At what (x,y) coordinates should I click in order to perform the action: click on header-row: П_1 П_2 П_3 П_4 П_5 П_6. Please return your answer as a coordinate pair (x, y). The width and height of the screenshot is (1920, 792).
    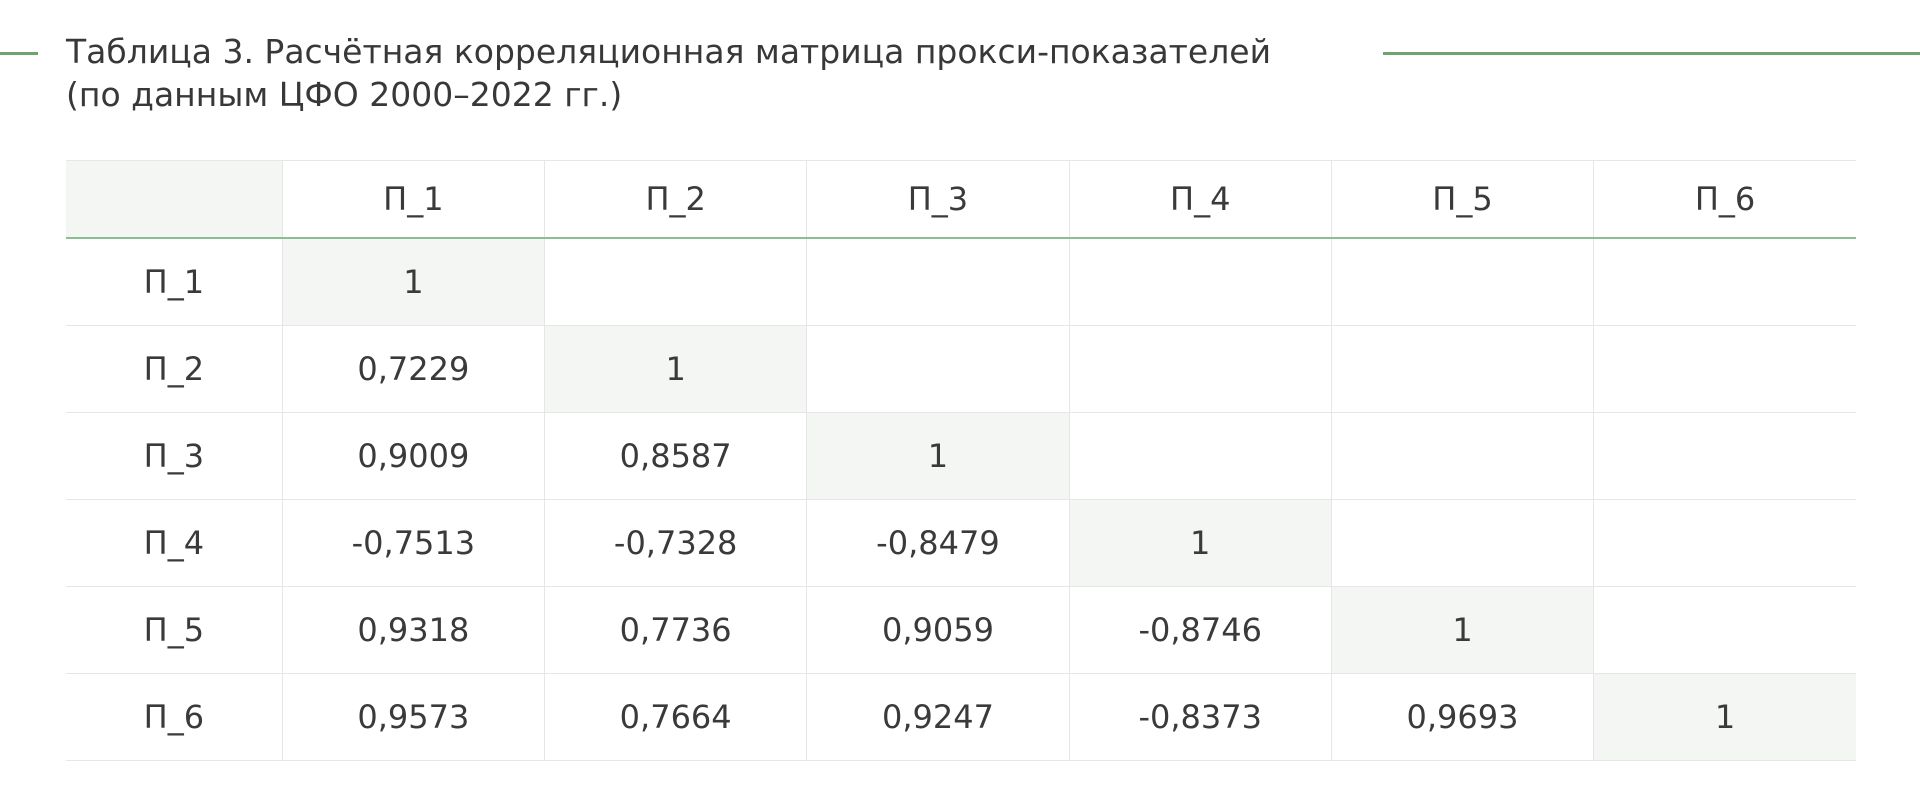
    Looking at the image, I should click on (961, 199).